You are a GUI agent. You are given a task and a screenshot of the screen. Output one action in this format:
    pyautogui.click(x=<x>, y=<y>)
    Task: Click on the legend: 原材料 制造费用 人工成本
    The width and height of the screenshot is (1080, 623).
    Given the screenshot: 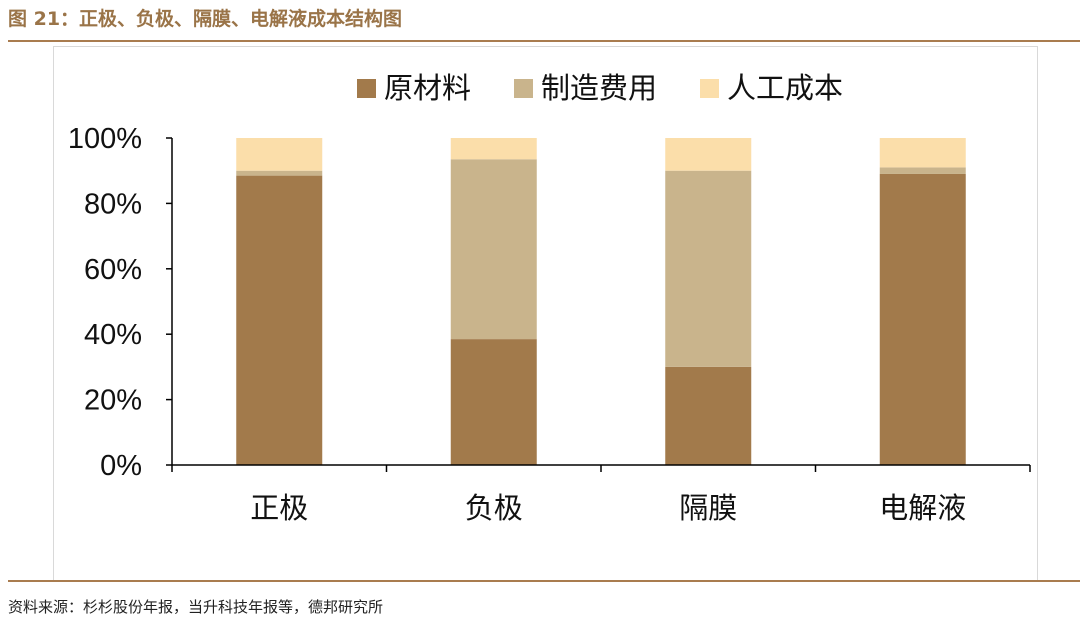 What is the action you would take?
    pyautogui.click(x=600, y=88)
    